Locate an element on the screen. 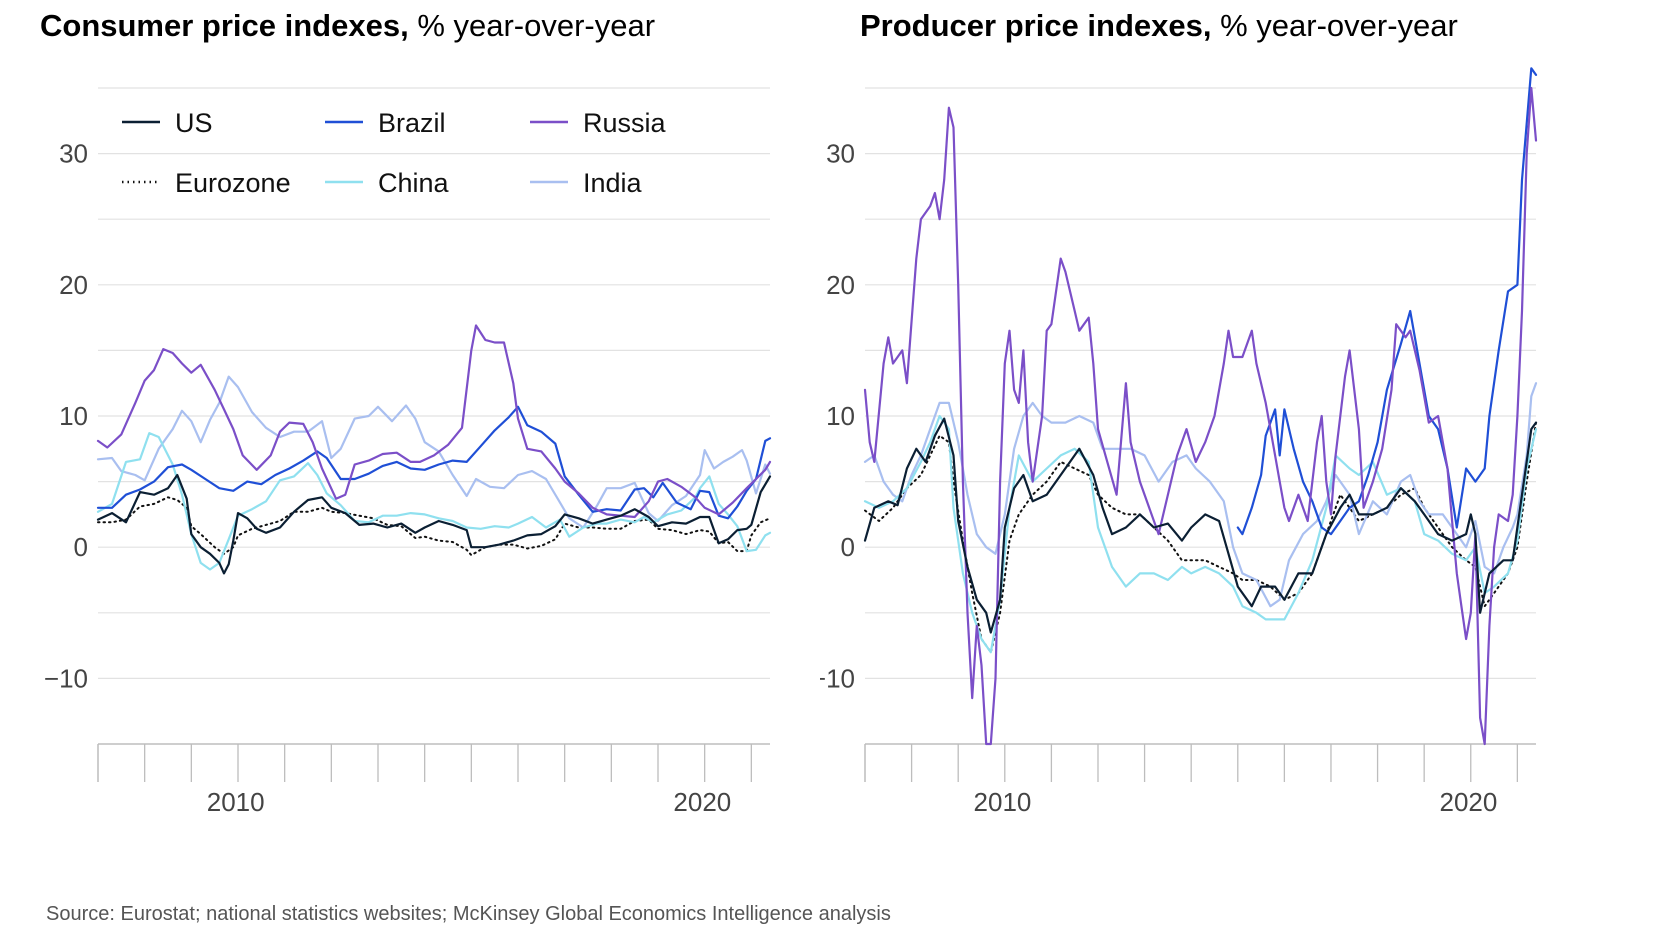 This screenshot has height=935, width=1664. ppi-title-subtitle: % year-over-year is located at coordinates (1339, 25).